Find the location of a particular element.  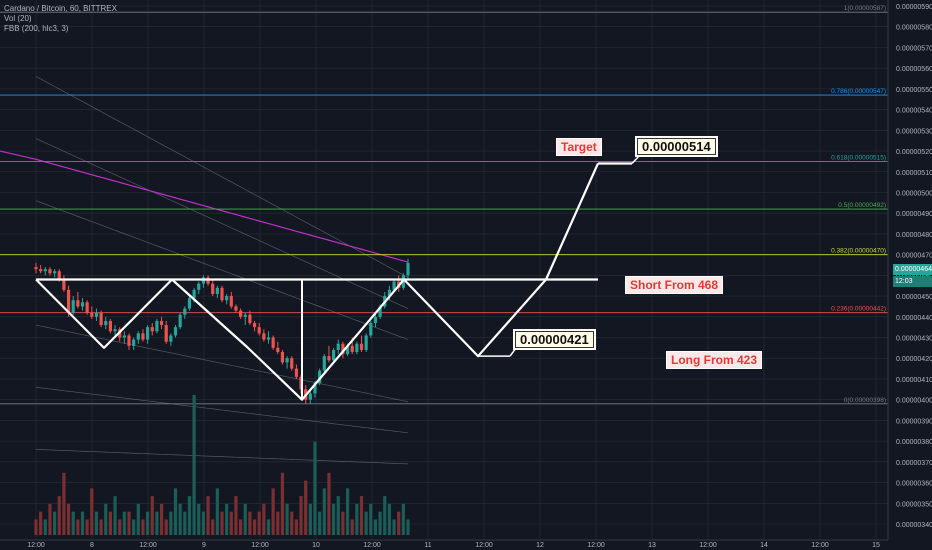

price-tick-label: 0.00000450 is located at coordinates (914, 297).